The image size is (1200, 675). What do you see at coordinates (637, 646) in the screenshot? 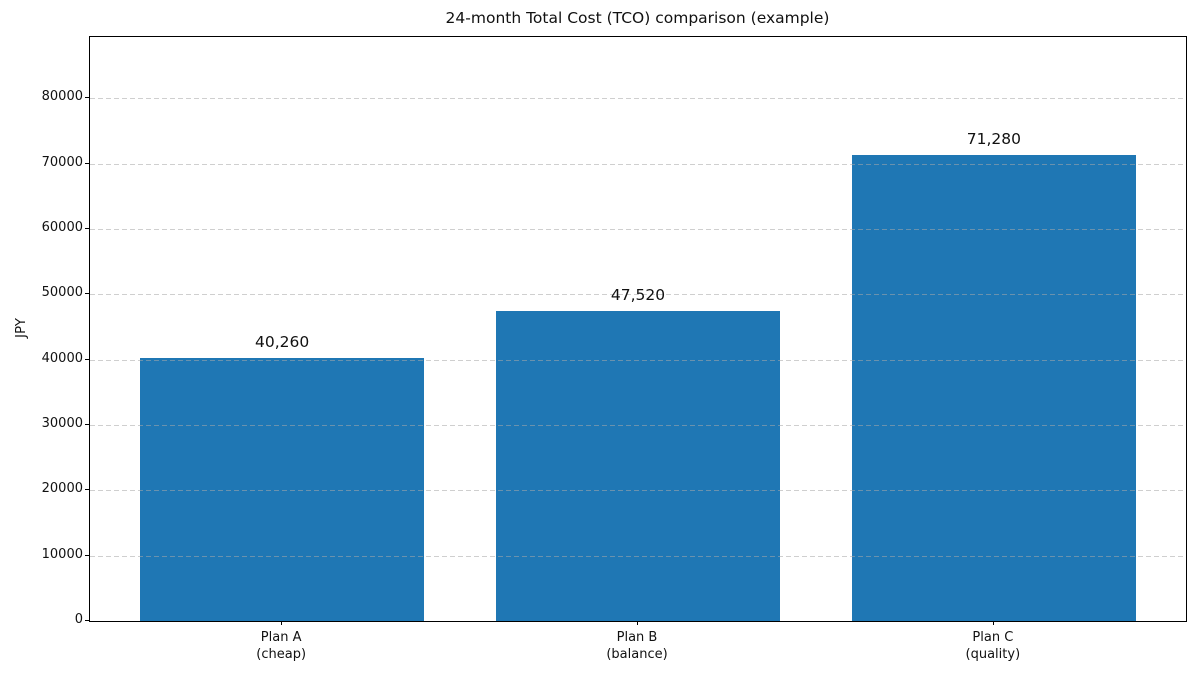
I see `x-tick-label: Plan B (balance)` at bounding box center [637, 646].